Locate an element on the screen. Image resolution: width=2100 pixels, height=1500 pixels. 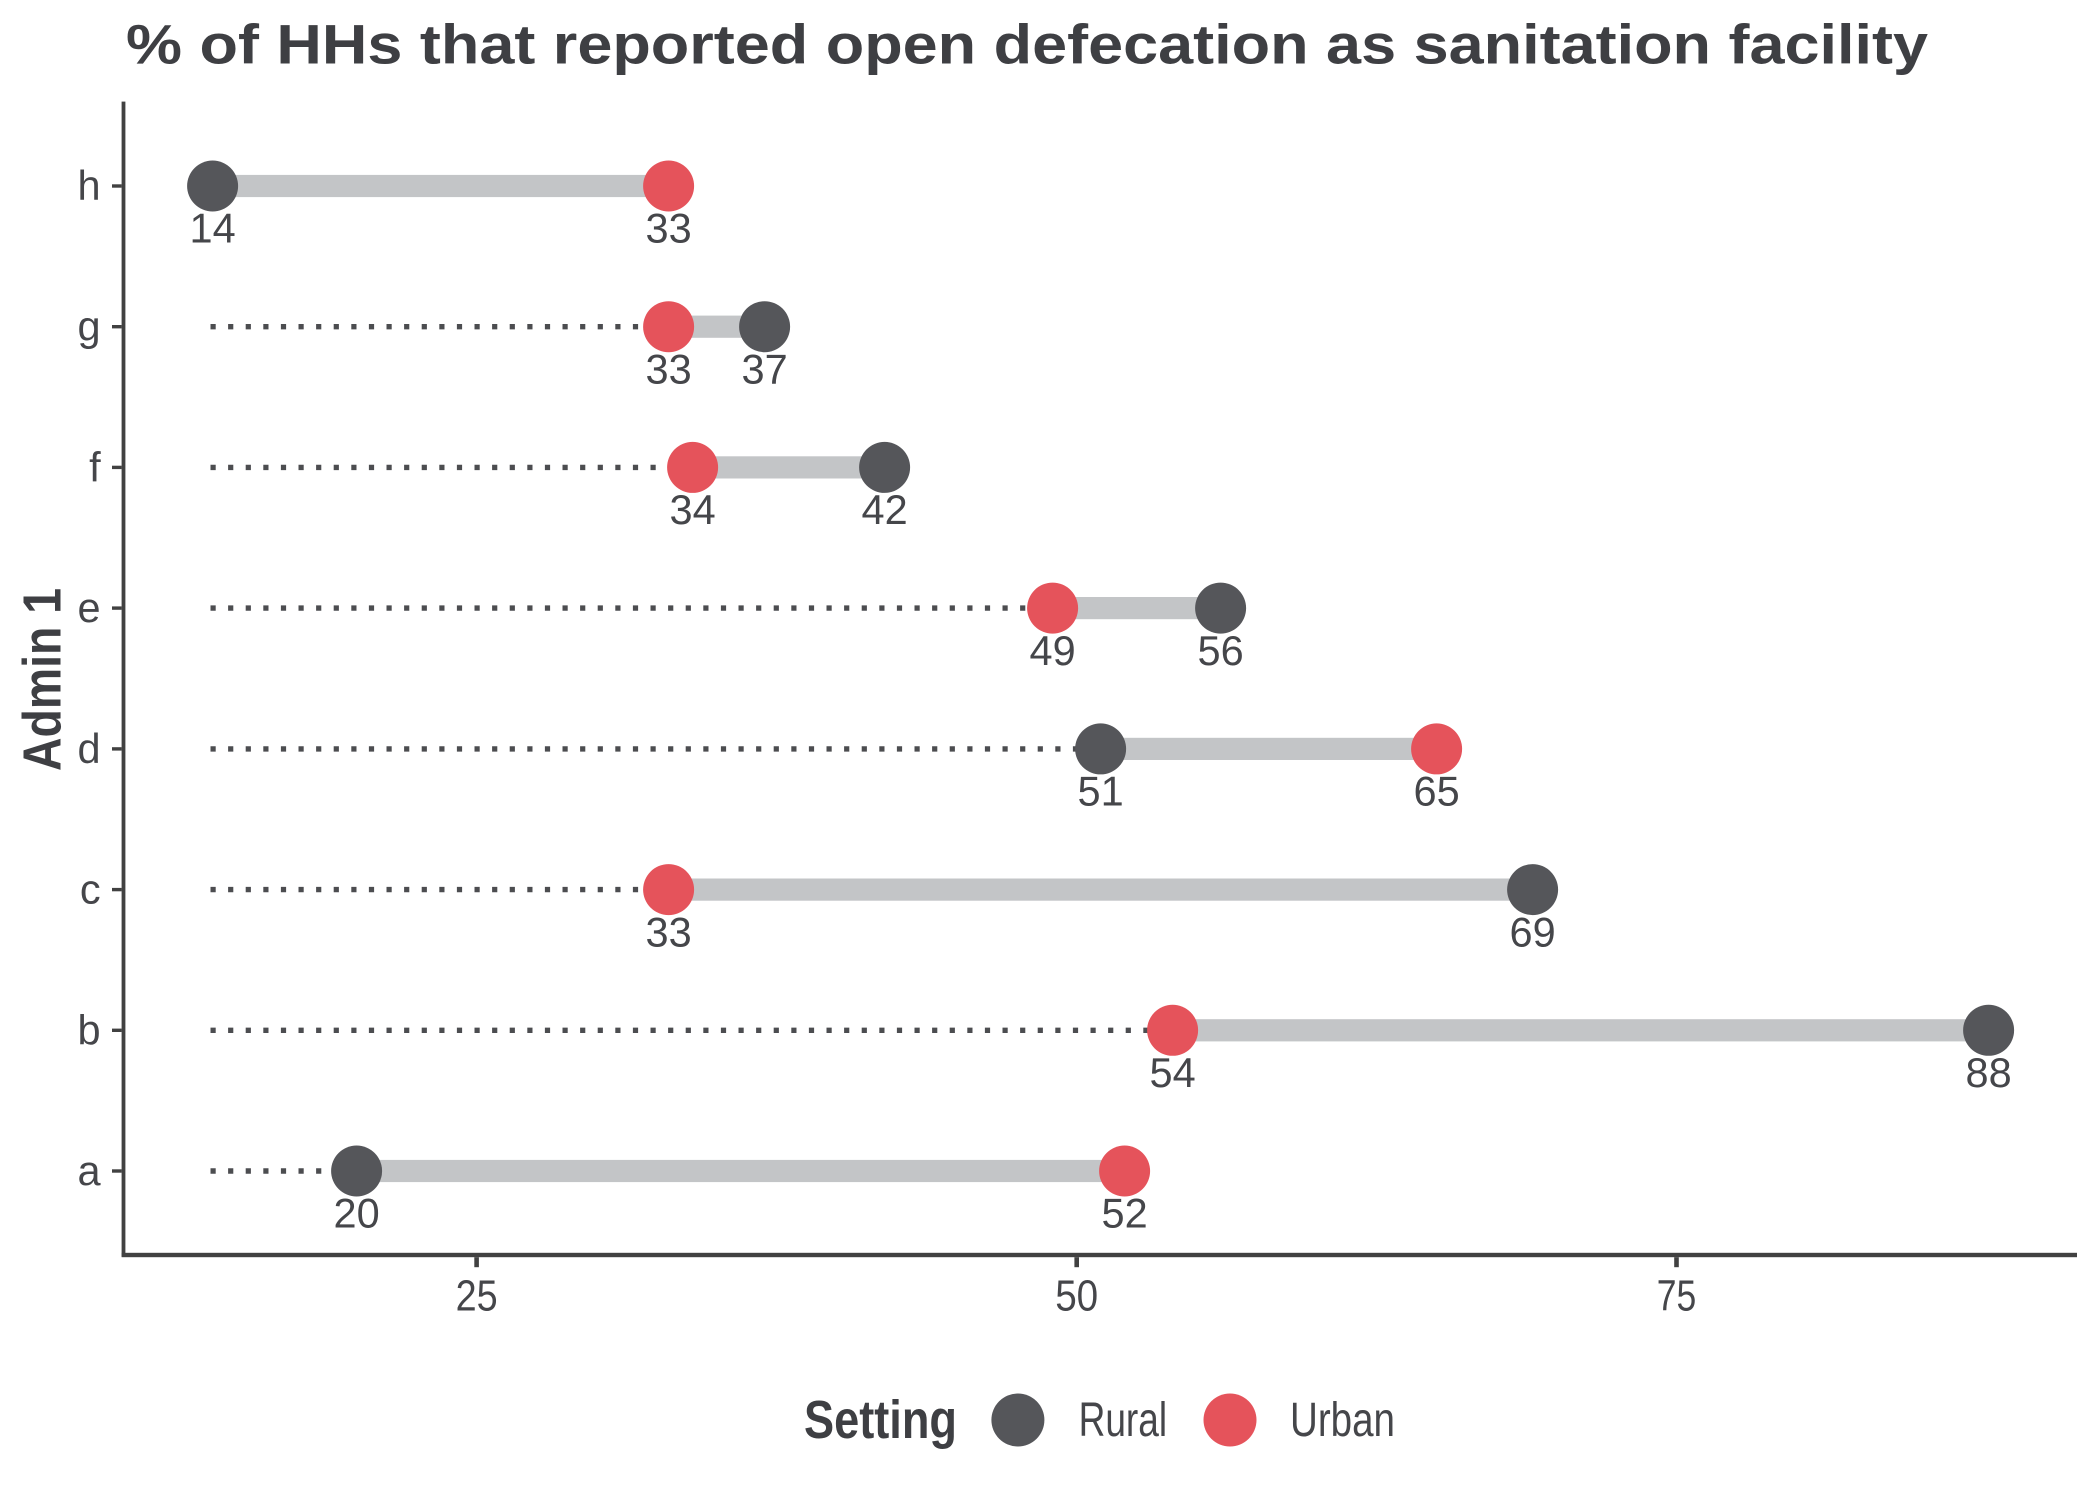
svg-text: f is located at coordinates (95, 466).